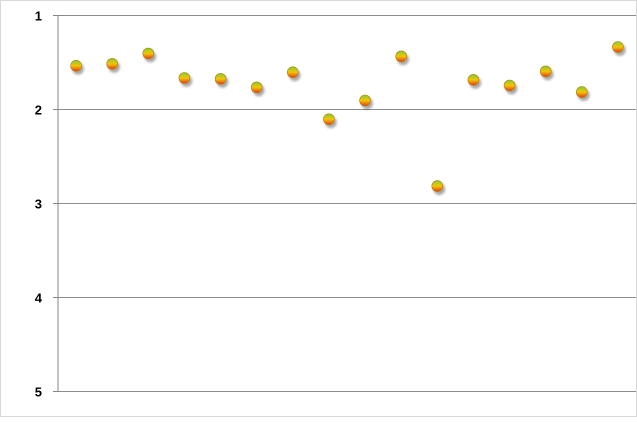 The width and height of the screenshot is (637, 422). I want to click on y-tick-label-5: 5, so click(38, 392).